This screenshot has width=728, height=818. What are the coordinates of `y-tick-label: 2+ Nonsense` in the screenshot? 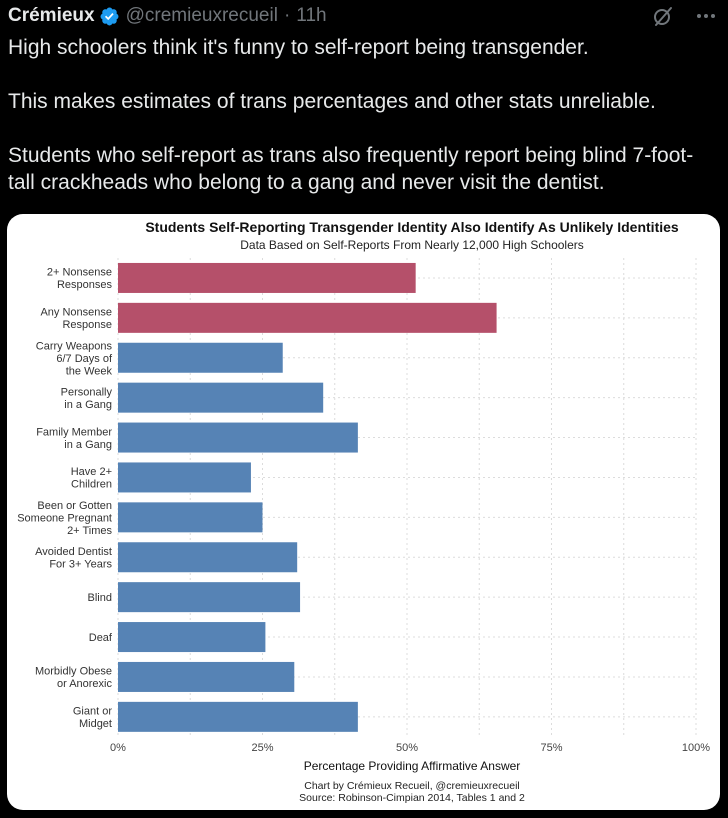 It's located at (79, 273).